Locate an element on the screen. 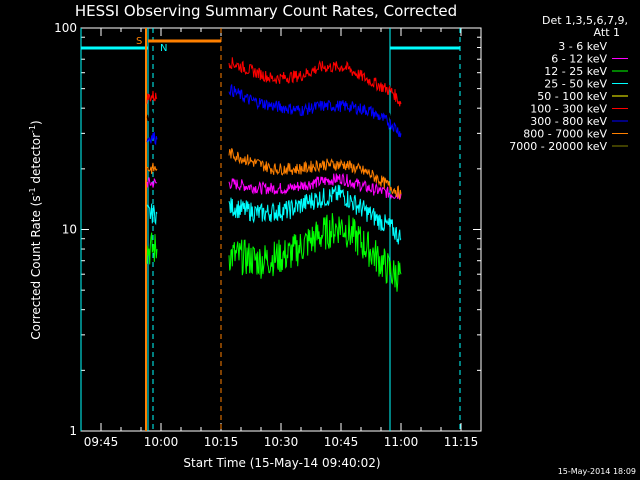 The image size is (640, 480). y-tick-label: 10 is located at coordinates (69, 230).